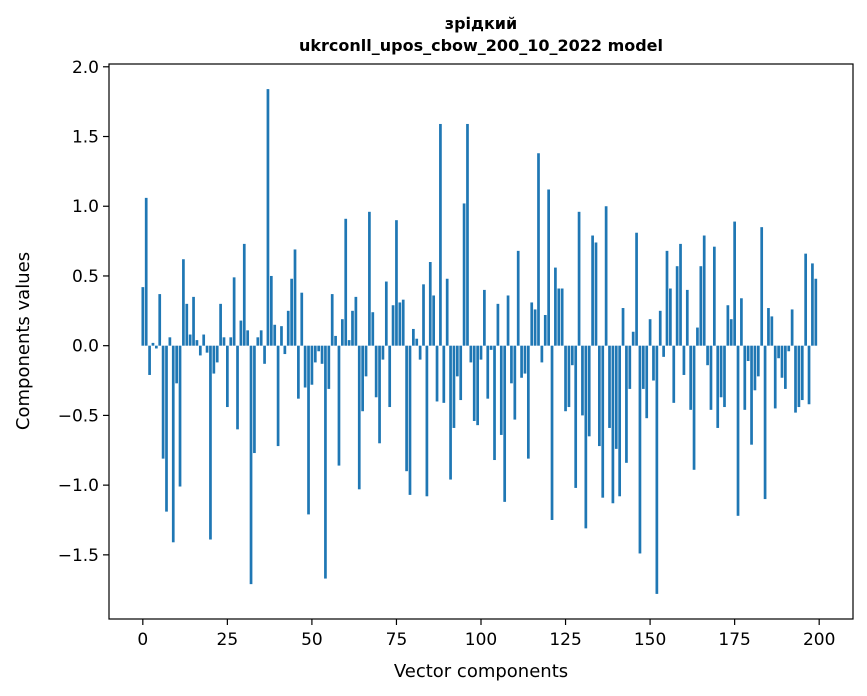 Image resolution: width=867 pixels, height=696 pixels. I want to click on x-tick-label: 125, so click(565, 640).